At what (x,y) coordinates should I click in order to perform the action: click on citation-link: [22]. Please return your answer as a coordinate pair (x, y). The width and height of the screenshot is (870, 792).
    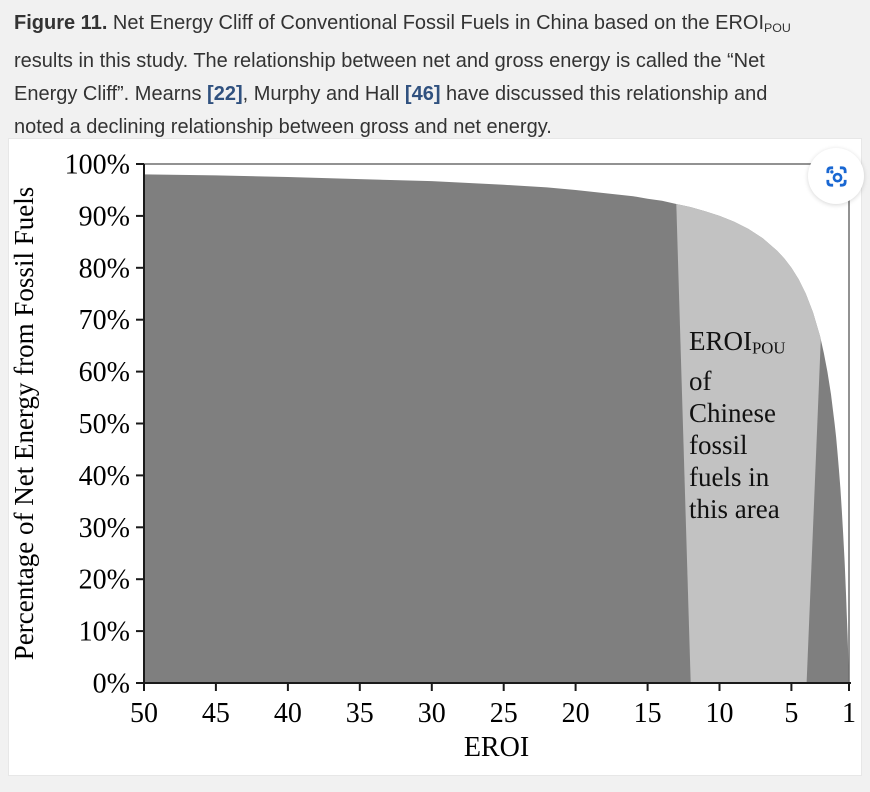
    Looking at the image, I should click on (225, 94).